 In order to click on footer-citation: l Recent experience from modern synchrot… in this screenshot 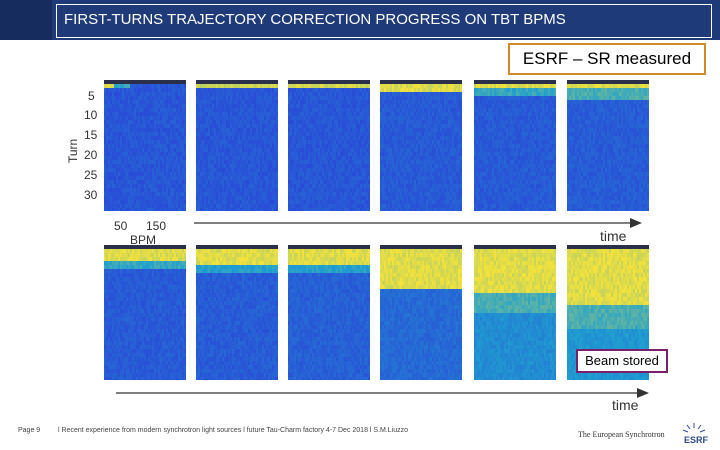, I will do `click(233, 430)`.